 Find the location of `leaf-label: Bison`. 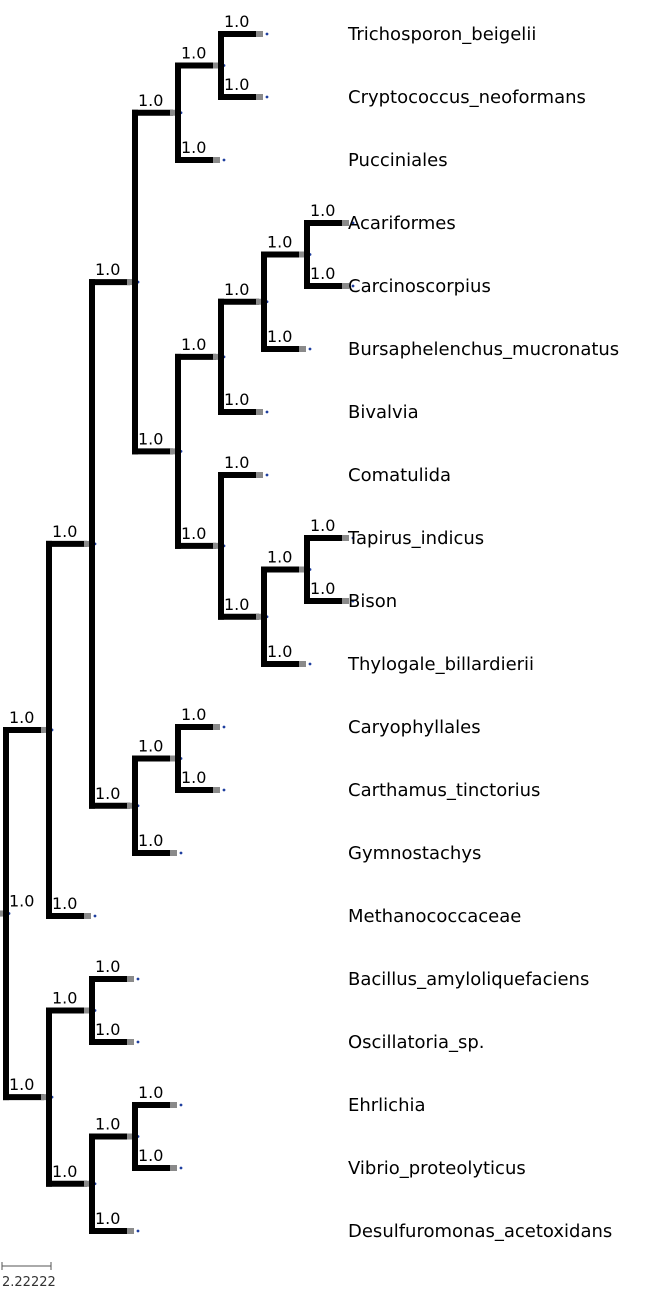

leaf-label: Bison is located at coordinates (372, 601).